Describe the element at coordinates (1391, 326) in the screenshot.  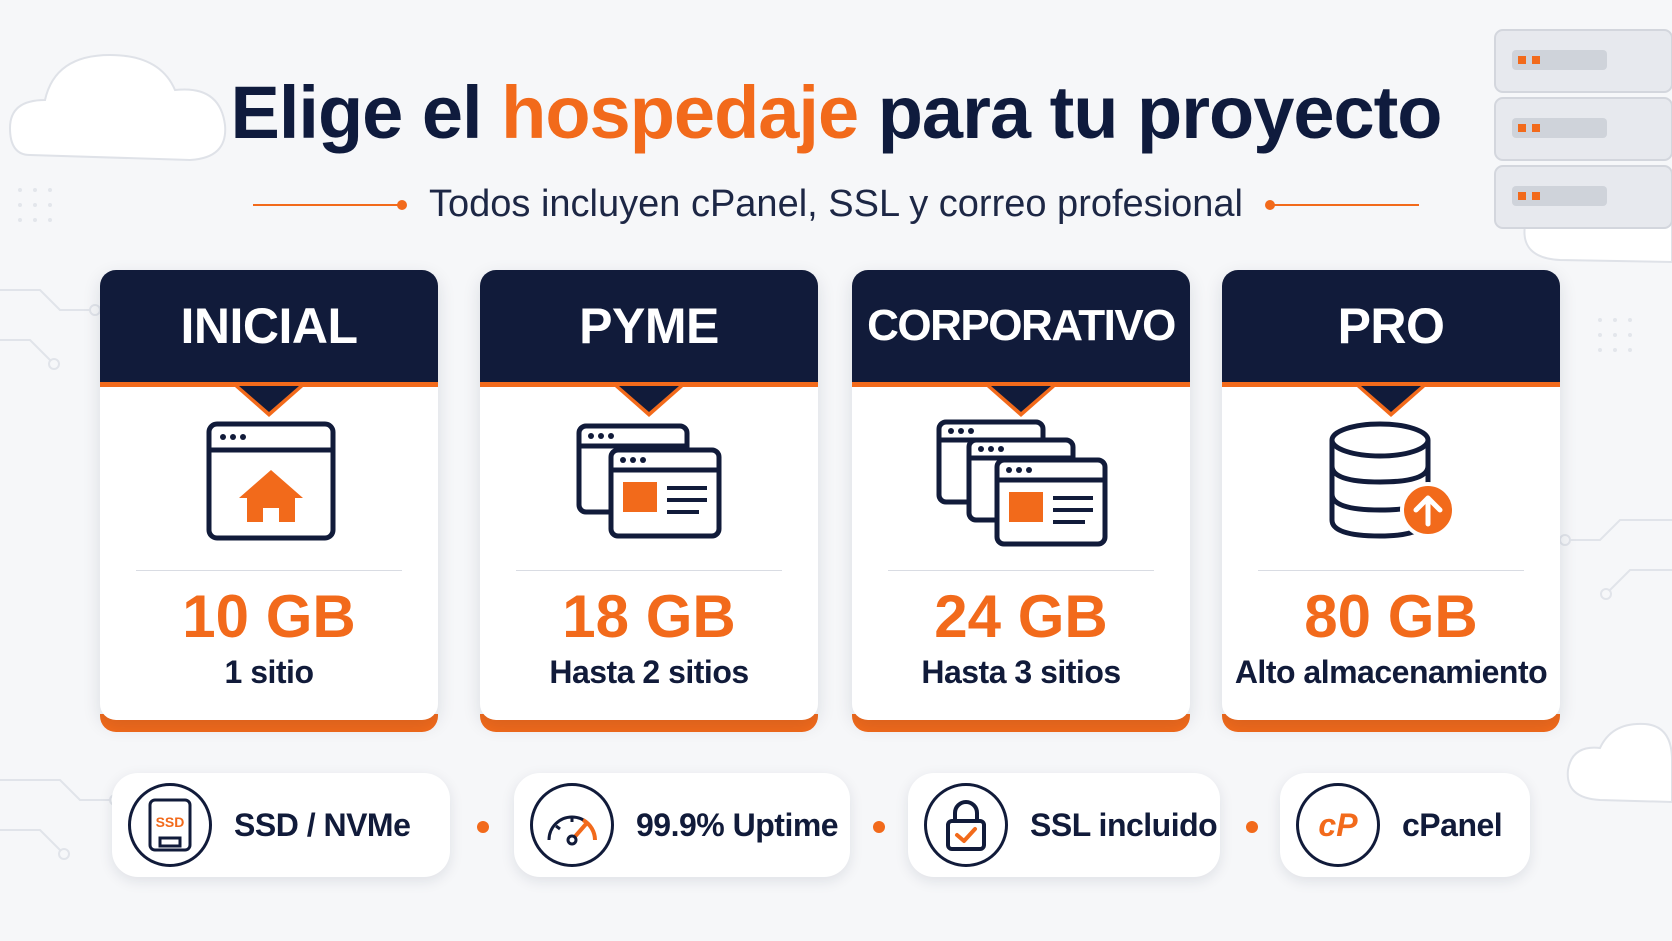
I see `plan-name: PRO` at that location.